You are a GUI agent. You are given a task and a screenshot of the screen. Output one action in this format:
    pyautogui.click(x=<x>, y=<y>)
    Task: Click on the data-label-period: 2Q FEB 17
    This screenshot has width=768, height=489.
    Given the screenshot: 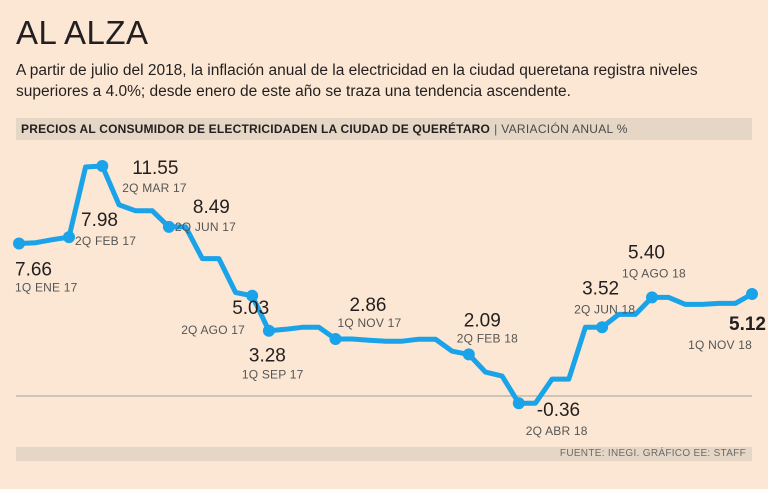 What is the action you would take?
    pyautogui.click(x=105, y=241)
    